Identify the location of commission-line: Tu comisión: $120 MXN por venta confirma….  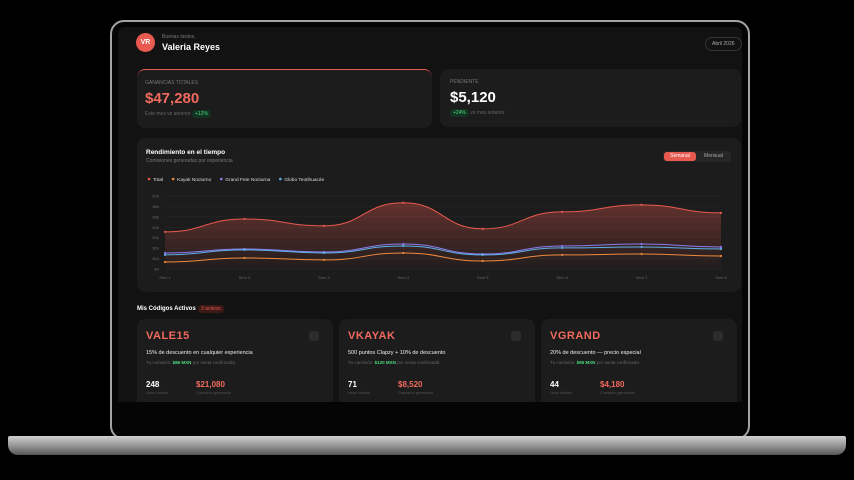
(393, 362).